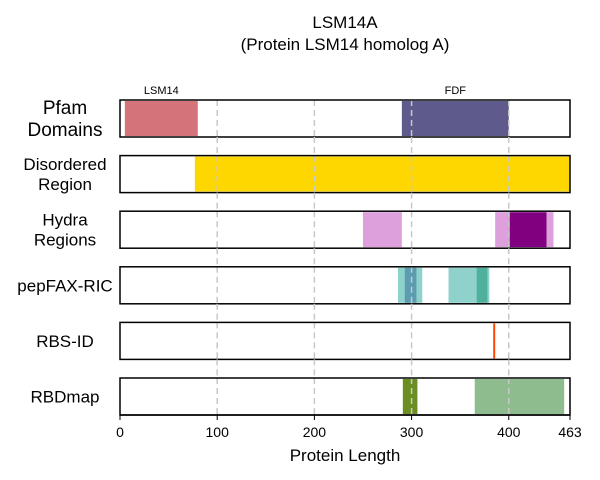 The image size is (600, 480). What do you see at coordinates (345, 22) in the screenshot?
I see `chart-title: LSM14A` at bounding box center [345, 22].